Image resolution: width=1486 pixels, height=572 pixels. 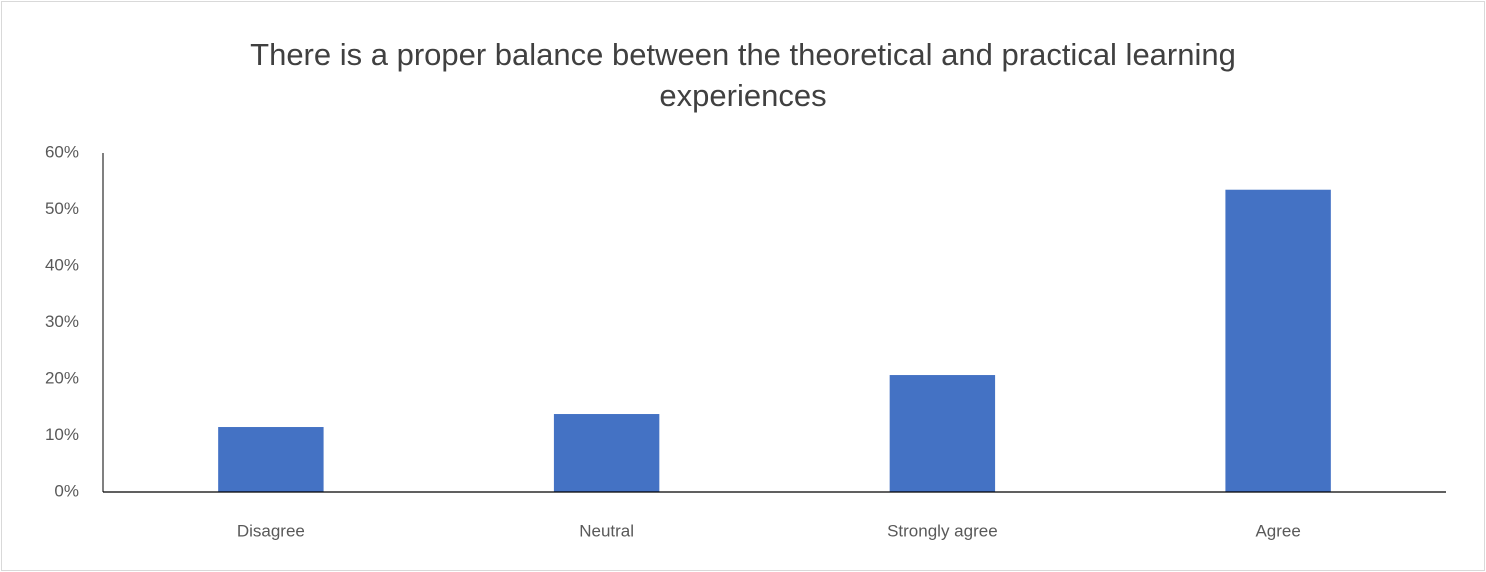 I want to click on y-tick-label: 40%, so click(x=62, y=264).